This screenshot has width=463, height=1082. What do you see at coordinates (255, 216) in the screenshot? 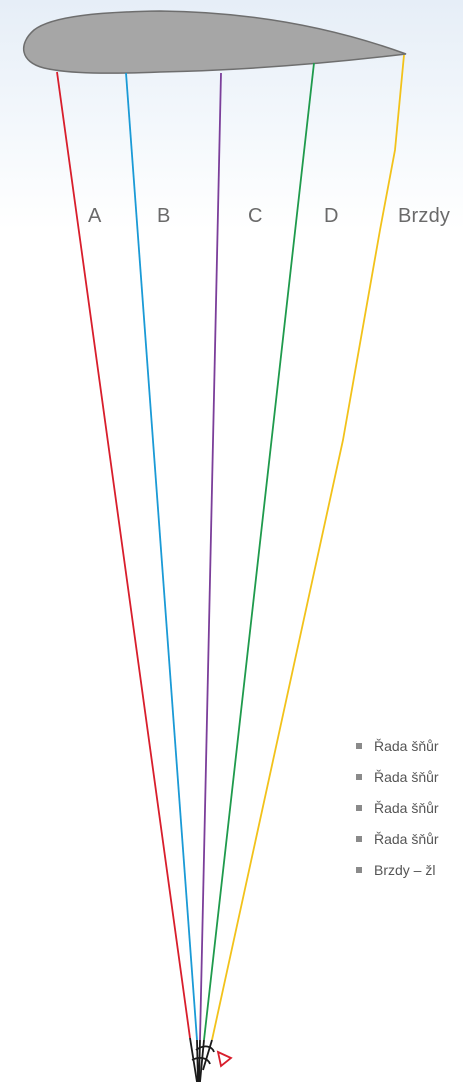
I see `row-label-c: C` at bounding box center [255, 216].